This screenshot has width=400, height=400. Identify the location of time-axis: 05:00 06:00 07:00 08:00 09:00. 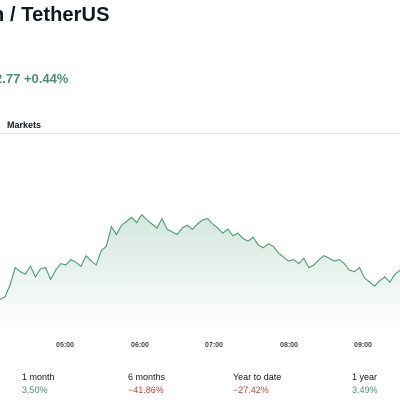
(214, 345).